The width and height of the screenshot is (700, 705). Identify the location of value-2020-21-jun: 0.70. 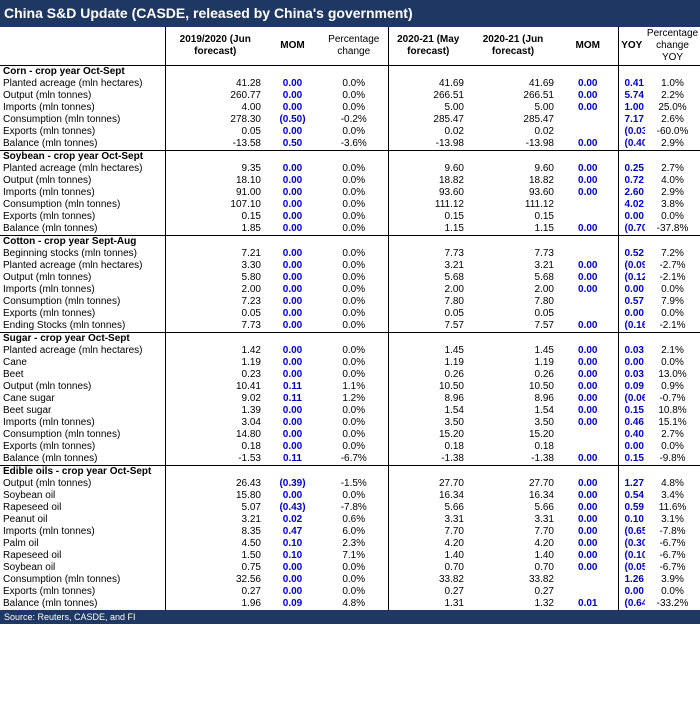
(544, 567).